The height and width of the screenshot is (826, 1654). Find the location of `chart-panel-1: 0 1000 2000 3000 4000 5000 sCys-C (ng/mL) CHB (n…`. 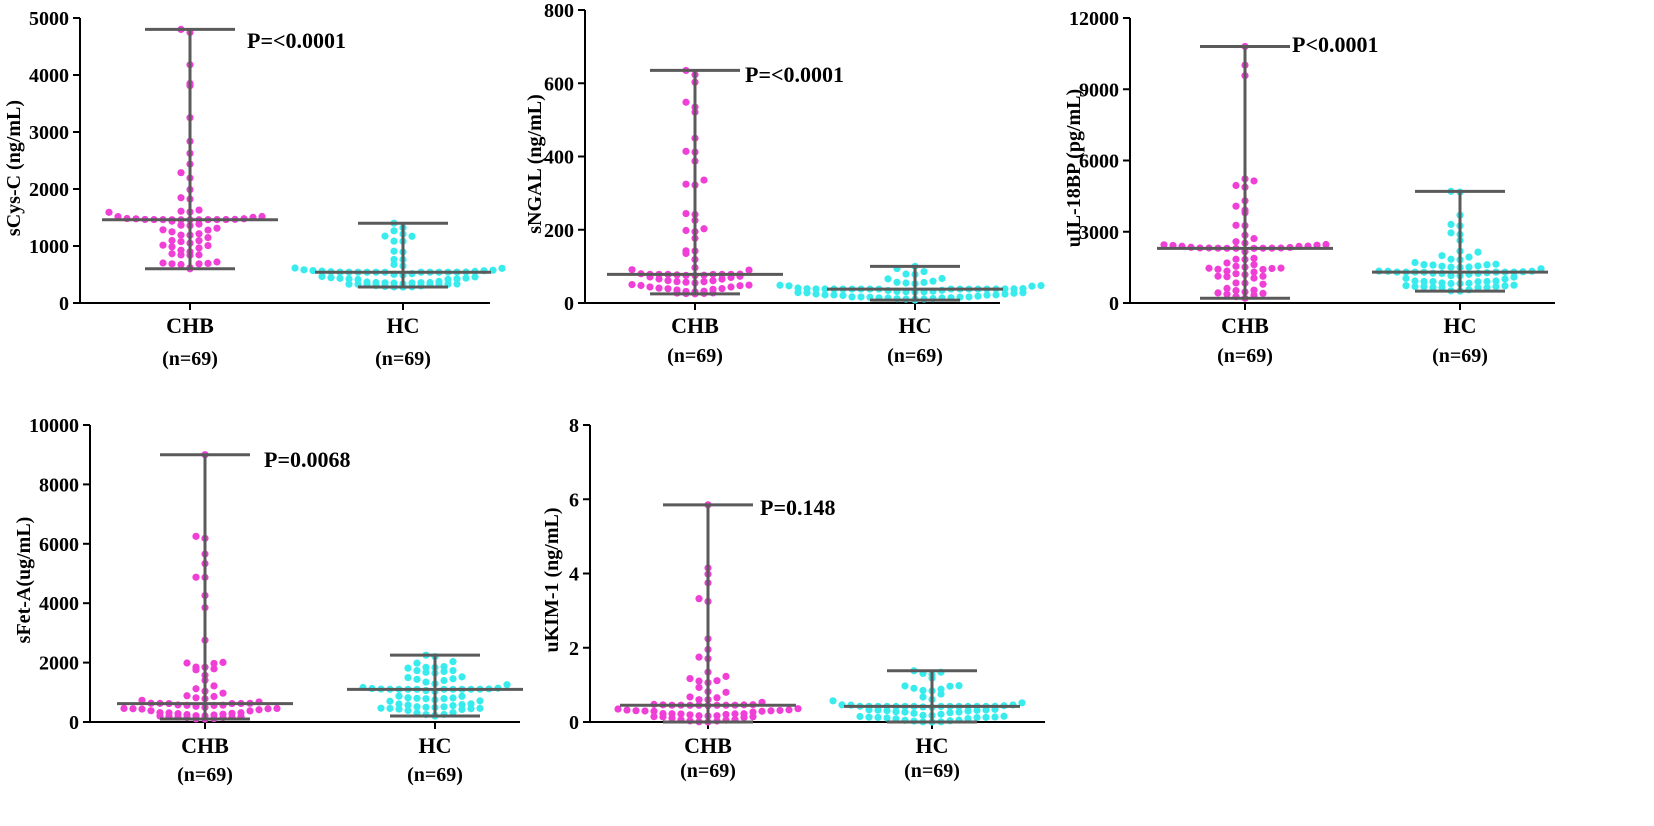

chart-panel-1: 0 1000 2000 3000 4000 5000 sCys-C (ng/mL) CHB (n… is located at coordinates (254, 189).